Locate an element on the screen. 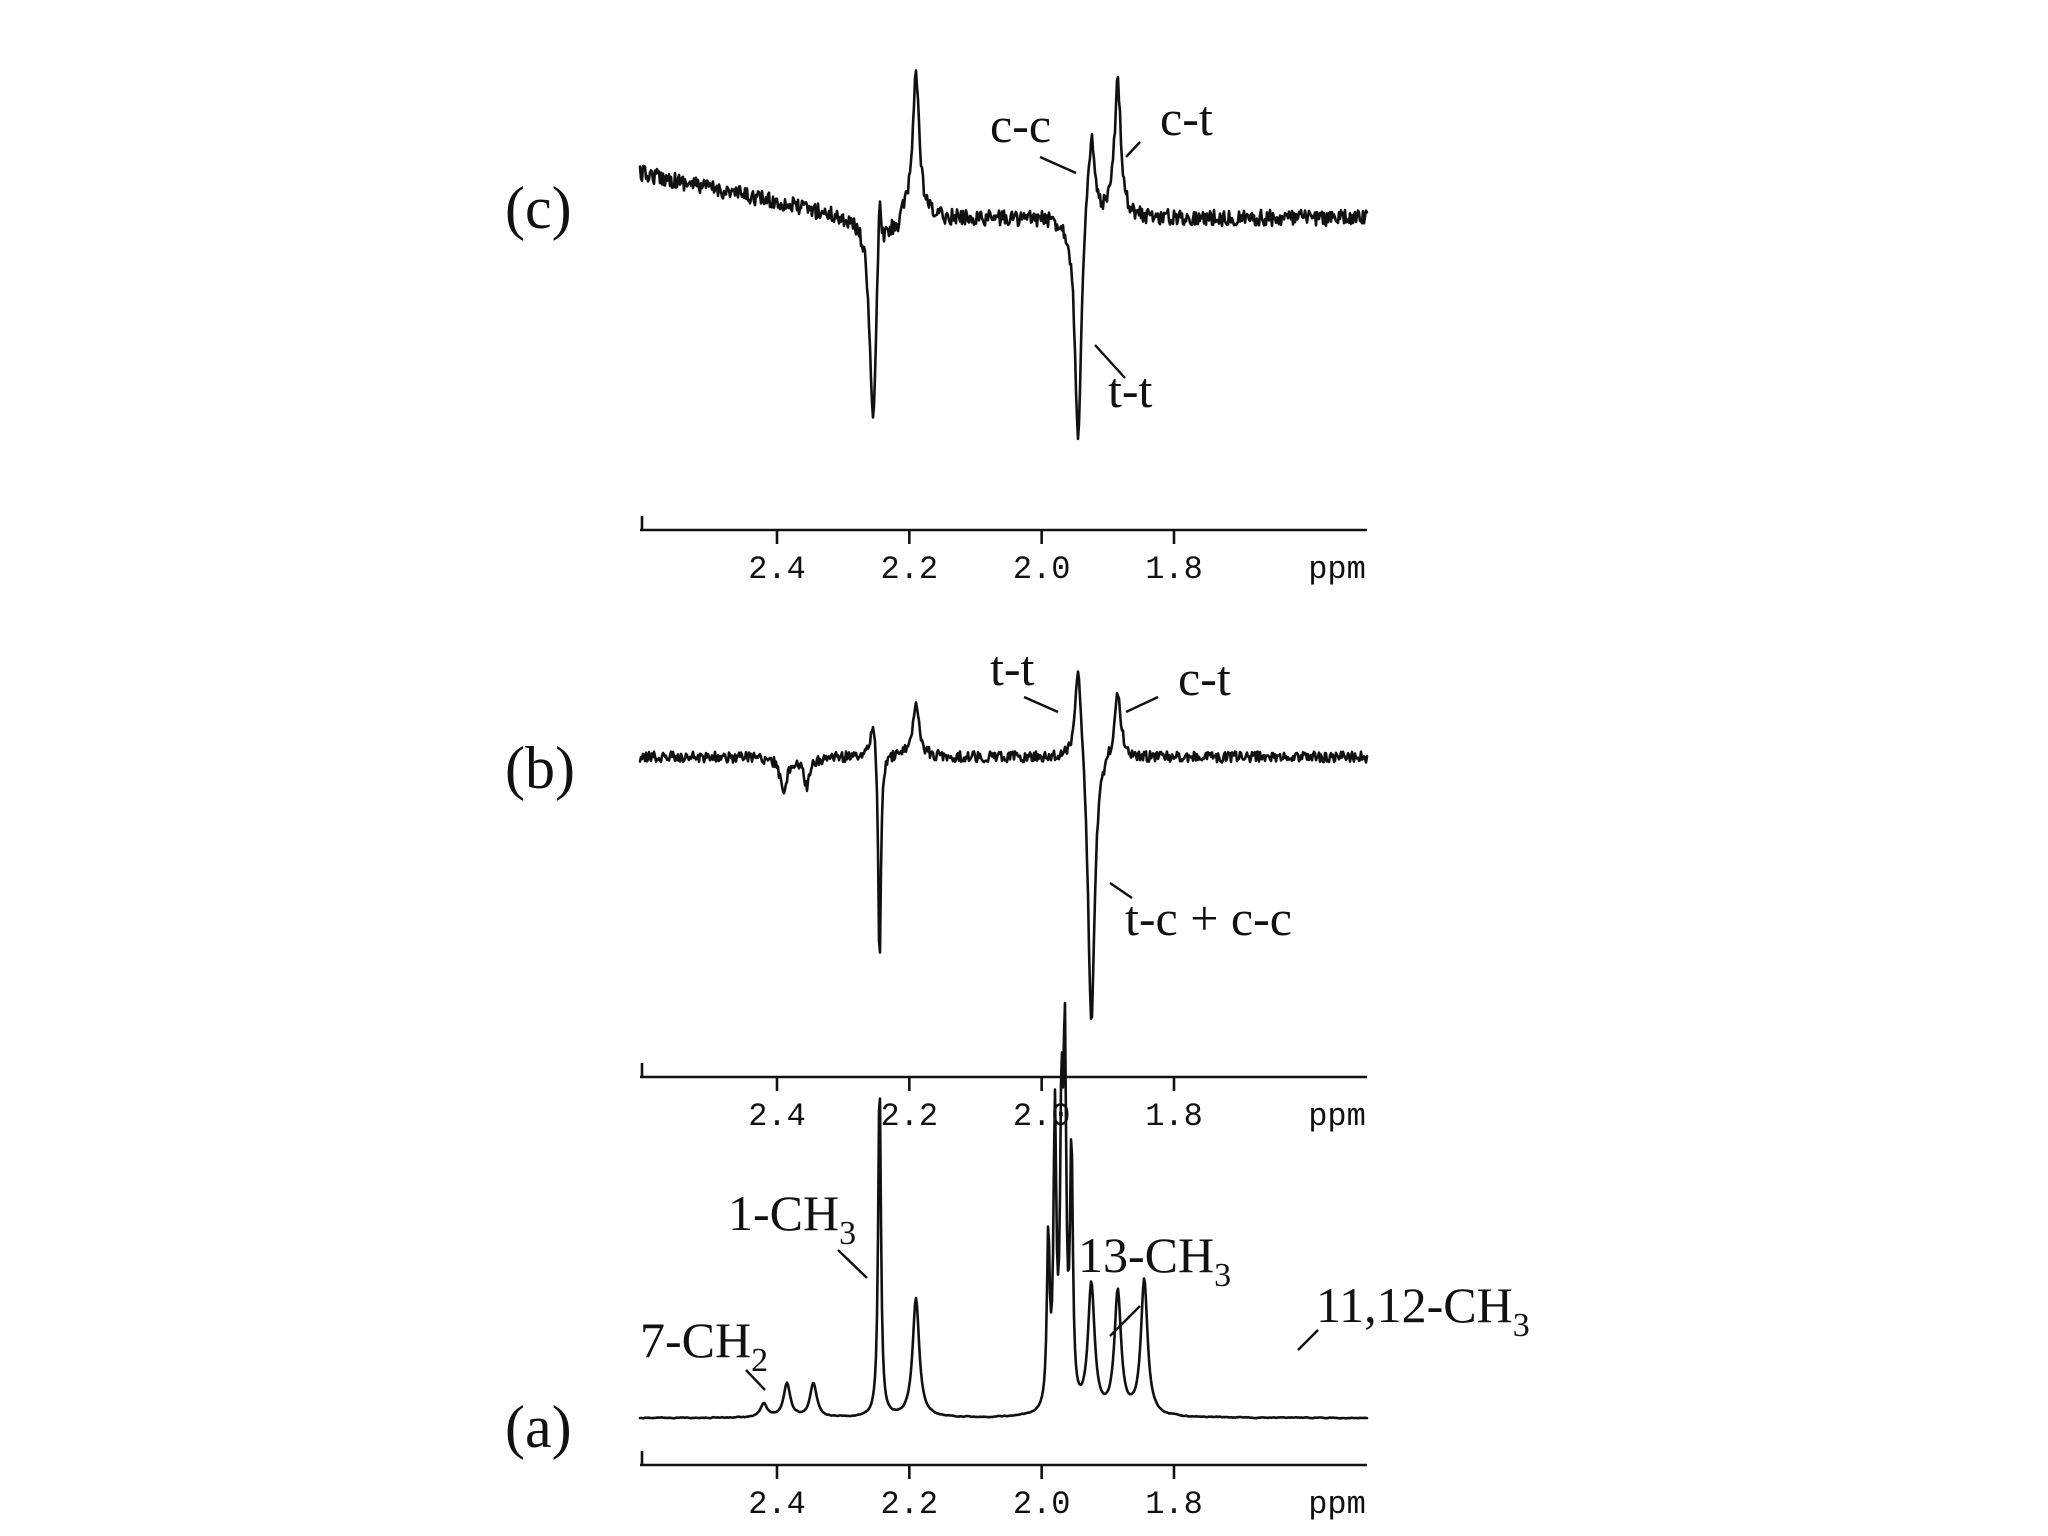 The image size is (2048, 1536). panel-label: (b) is located at coordinates (540, 768).